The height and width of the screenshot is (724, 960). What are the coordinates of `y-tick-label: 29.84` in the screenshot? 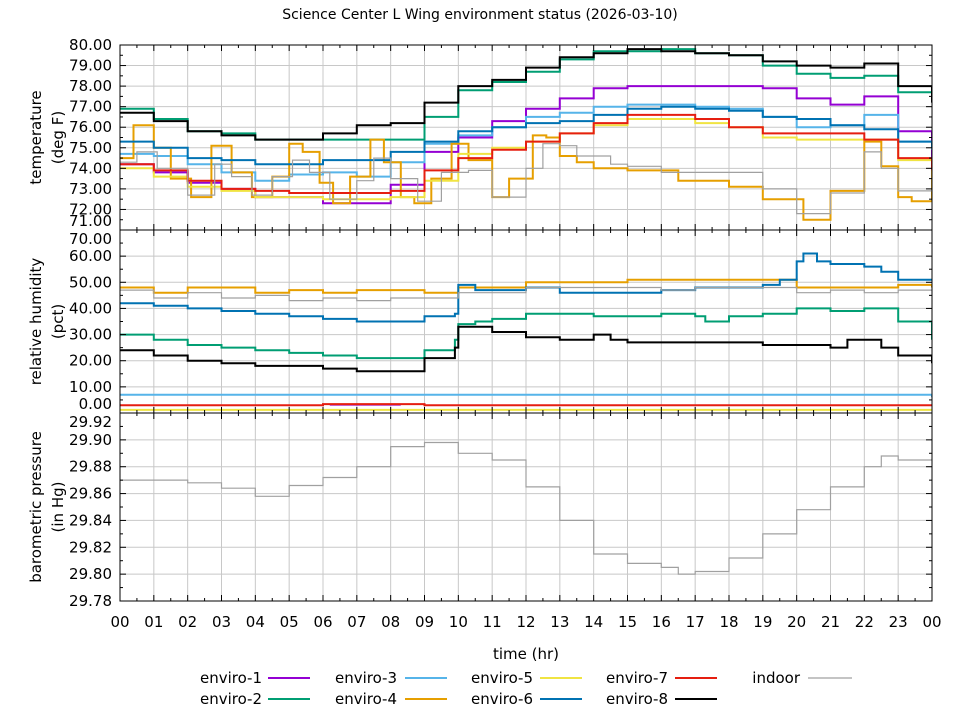 It's located at (90, 520).